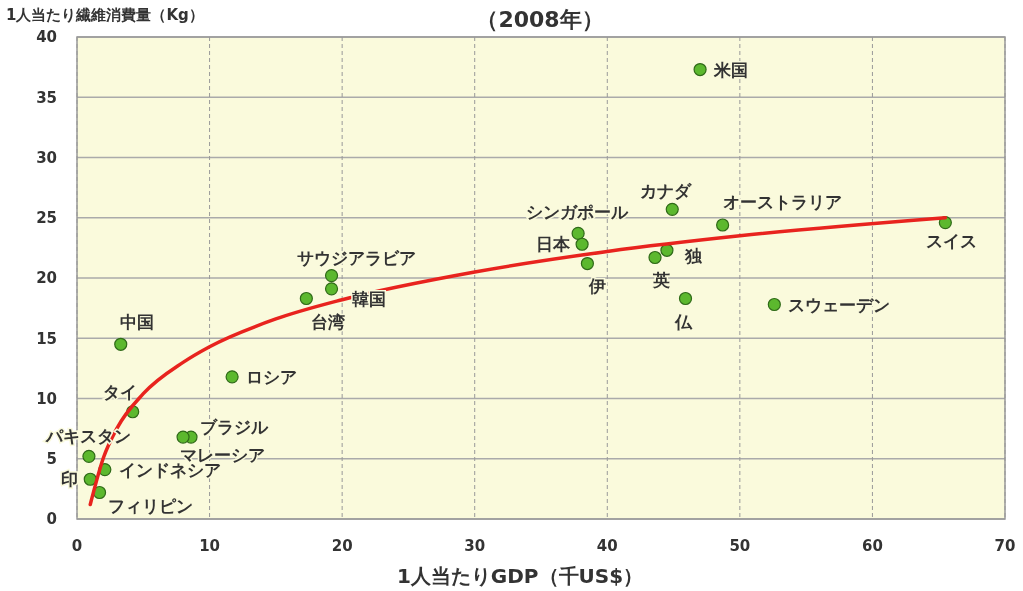  What do you see at coordinates (520, 576) in the screenshot?
I see `x-axis-title: 1人当たりGDP（千US$）` at bounding box center [520, 576].